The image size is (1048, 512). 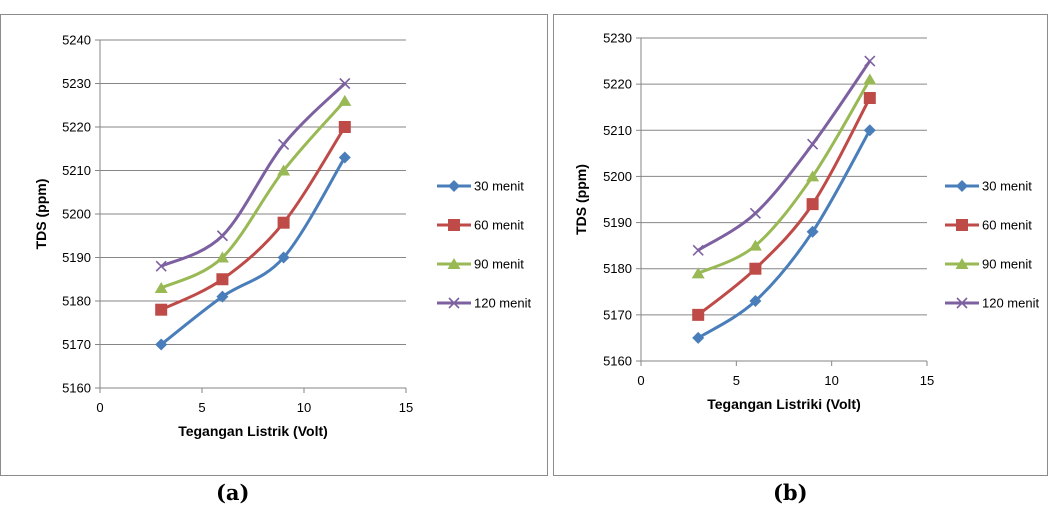 I want to click on chart-a-series-line-90-menit, so click(x=253, y=194).